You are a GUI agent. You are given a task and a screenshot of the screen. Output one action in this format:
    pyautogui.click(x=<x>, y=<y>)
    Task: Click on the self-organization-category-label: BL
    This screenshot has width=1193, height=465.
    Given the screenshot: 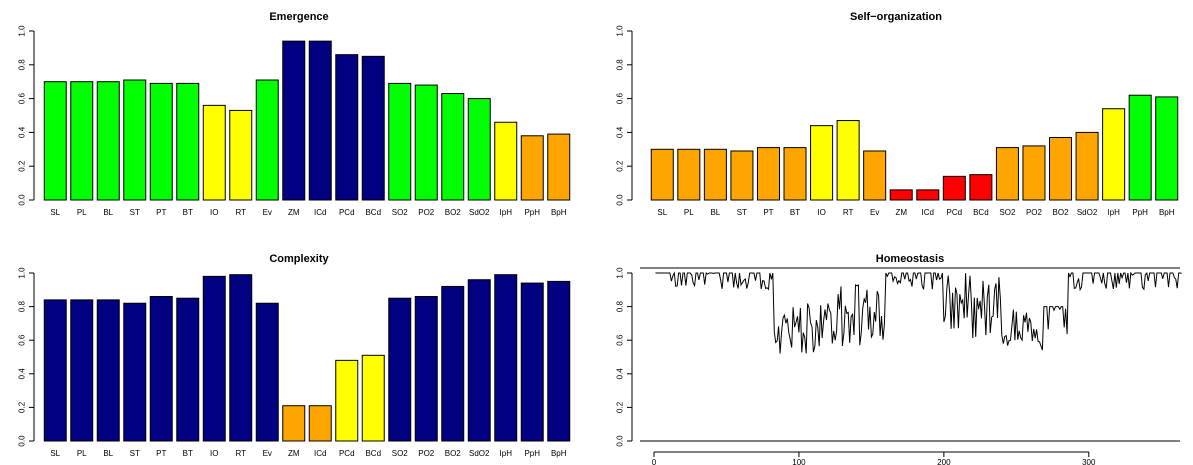 What is the action you would take?
    pyautogui.click(x=715, y=212)
    